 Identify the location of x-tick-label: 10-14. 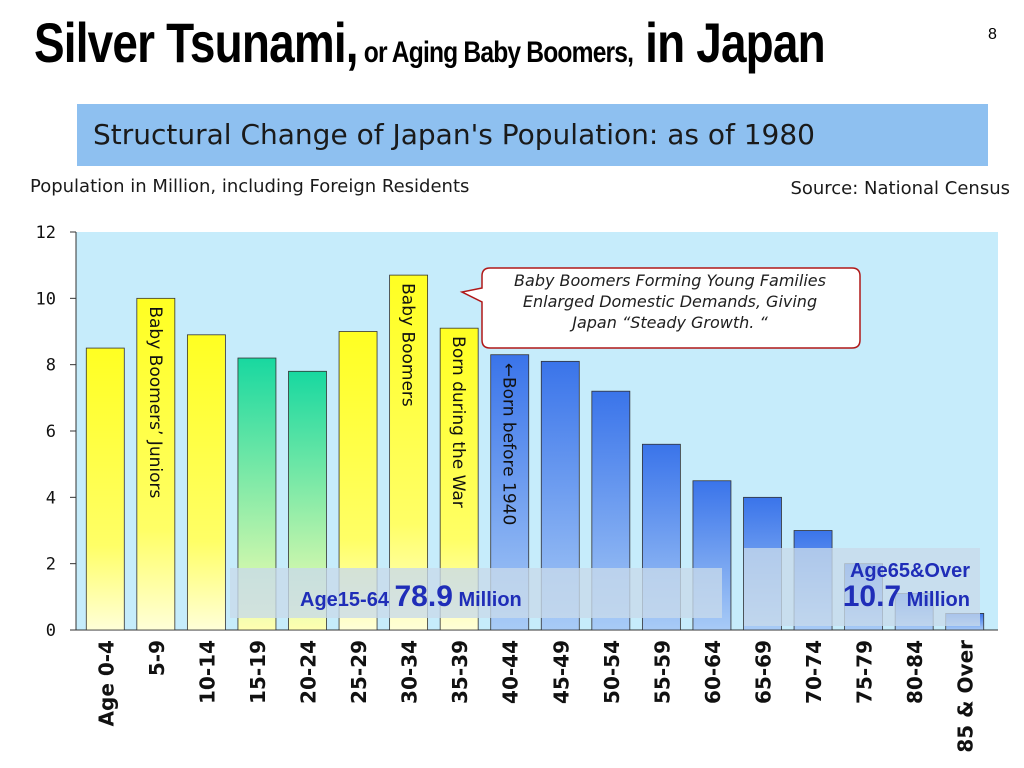
(207, 672).